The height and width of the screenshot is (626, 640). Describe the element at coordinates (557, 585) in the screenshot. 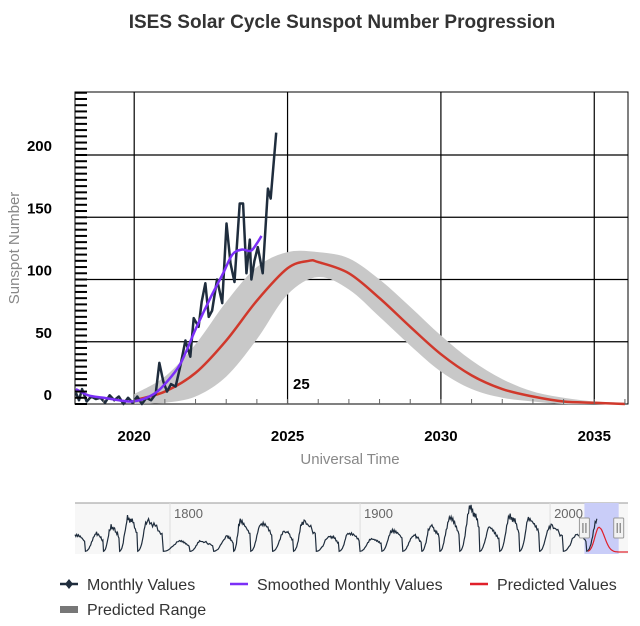

I see `legend-label: Predicted Values` at that location.